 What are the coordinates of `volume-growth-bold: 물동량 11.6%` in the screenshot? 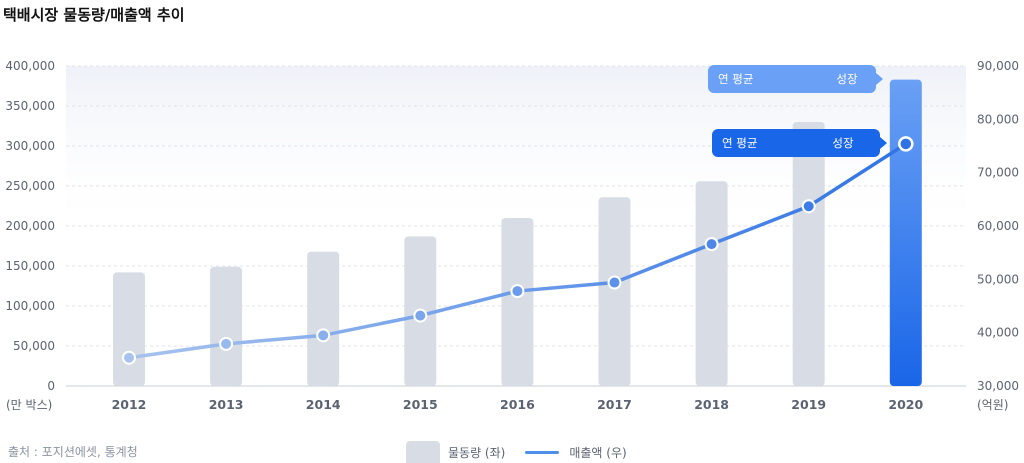 It's located at (795, 79).